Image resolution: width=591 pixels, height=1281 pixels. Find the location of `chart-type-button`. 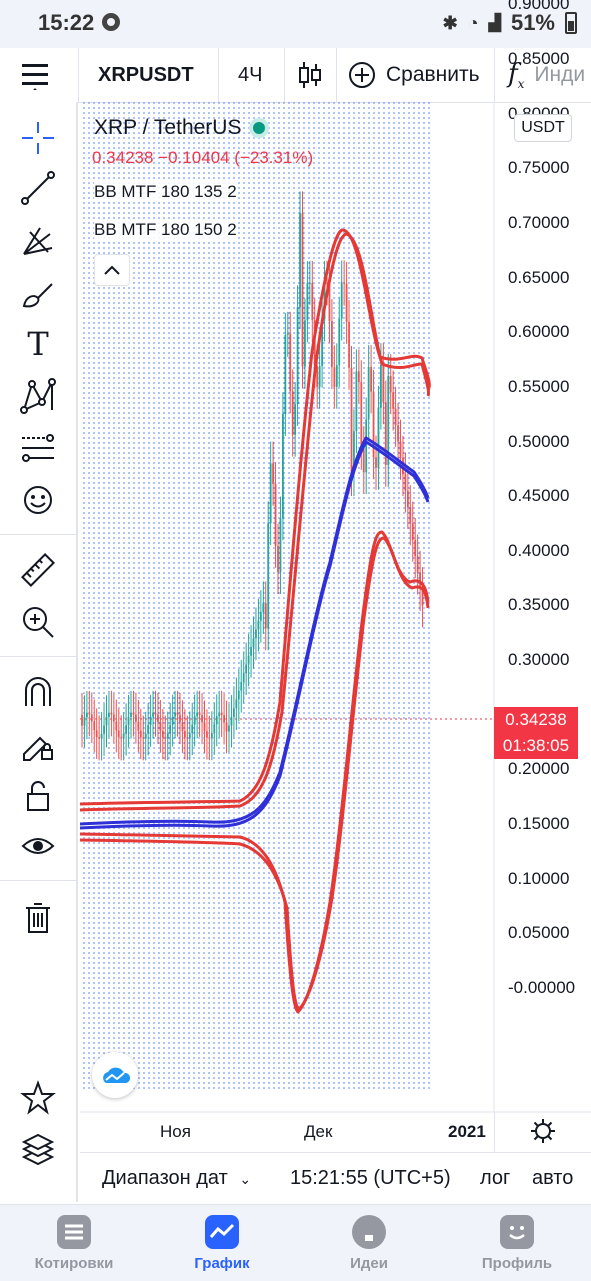

chart-type-button is located at coordinates (310, 75).